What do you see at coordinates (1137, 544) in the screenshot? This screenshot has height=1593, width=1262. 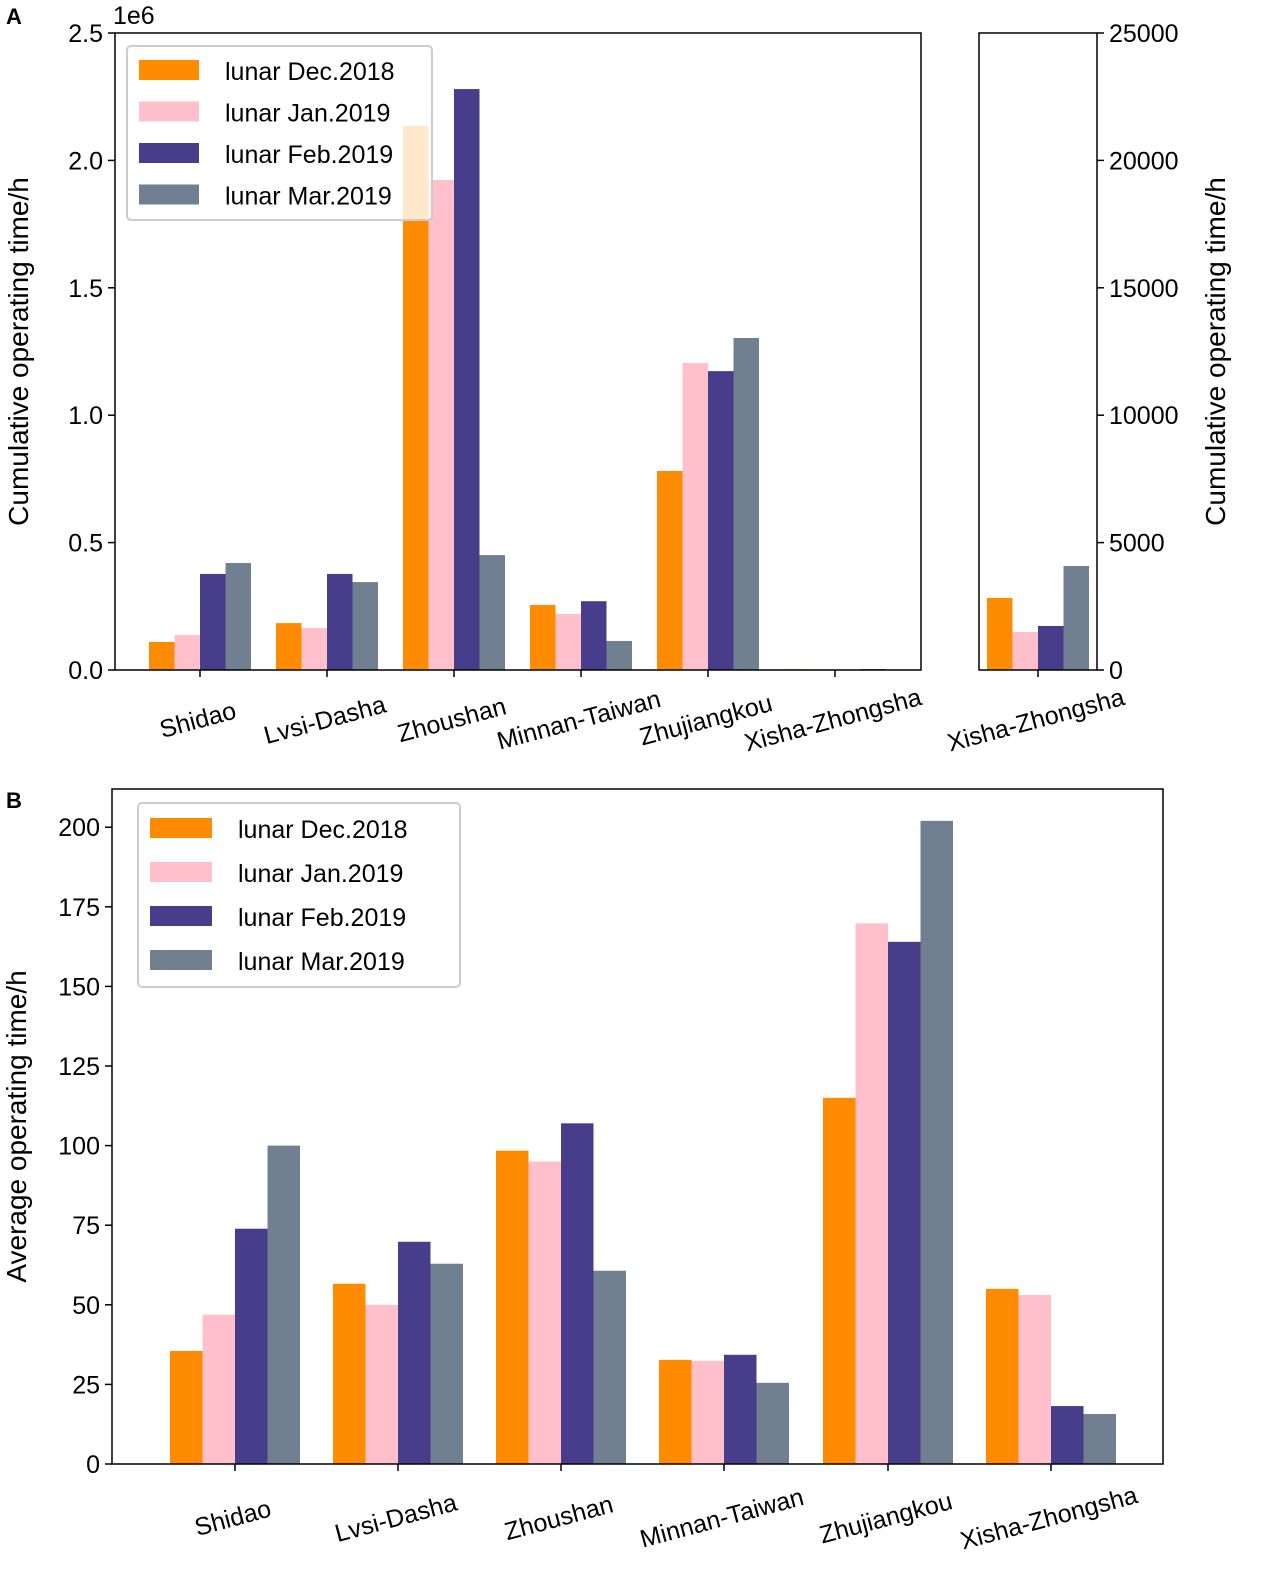 I see `y-tick-label: 5000` at bounding box center [1137, 544].